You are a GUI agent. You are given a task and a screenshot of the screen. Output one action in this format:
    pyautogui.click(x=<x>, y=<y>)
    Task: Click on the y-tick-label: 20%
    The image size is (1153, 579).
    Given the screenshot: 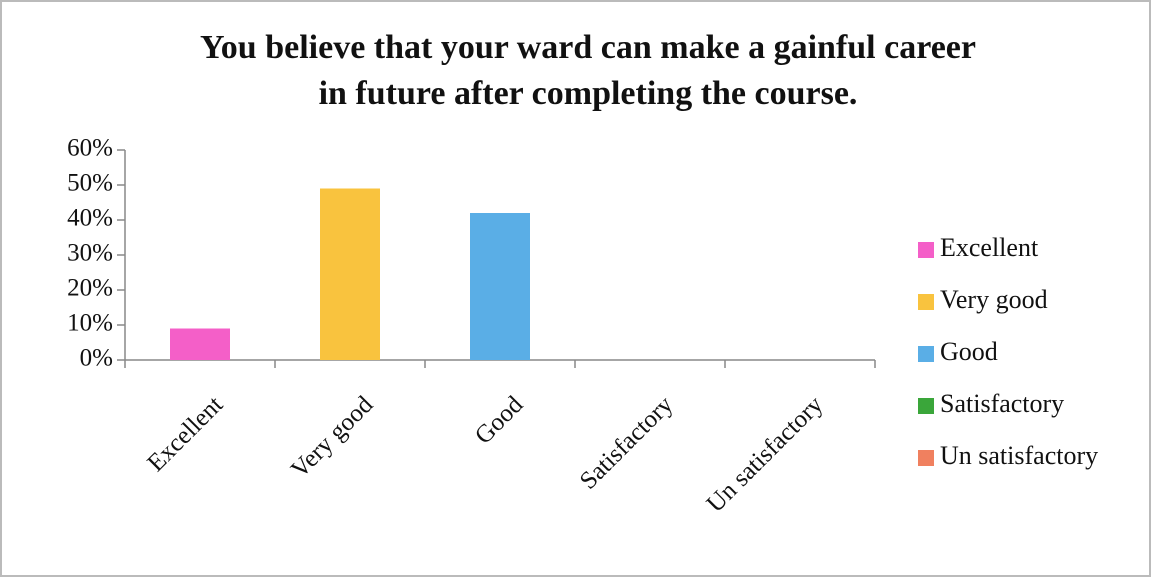 What is the action you would take?
    pyautogui.click(x=90, y=288)
    